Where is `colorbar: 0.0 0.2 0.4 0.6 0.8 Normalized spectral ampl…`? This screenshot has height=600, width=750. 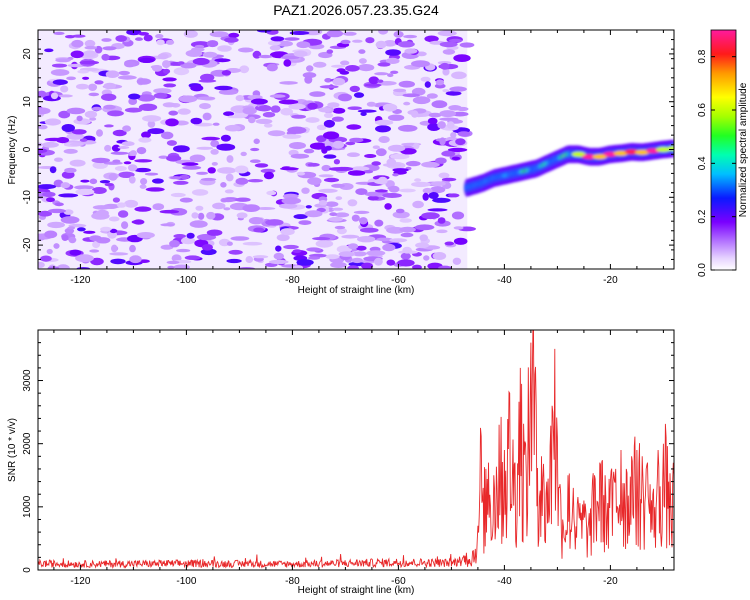 colorbar: 0.0 0.2 0.4 0.6 0.8 Normalized spectral ampl… is located at coordinates (723, 153).